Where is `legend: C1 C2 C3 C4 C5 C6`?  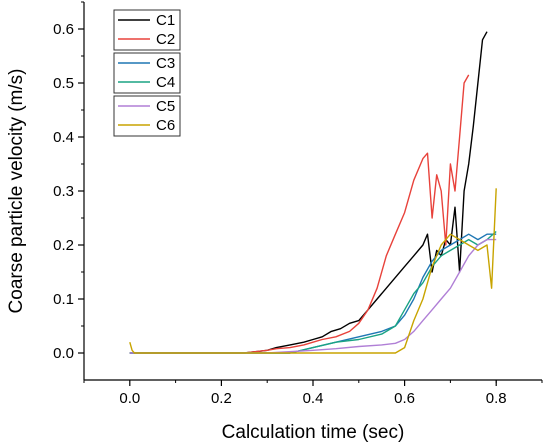 legend: C1 C2 C3 C4 C5 C6 is located at coordinates (147, 73).